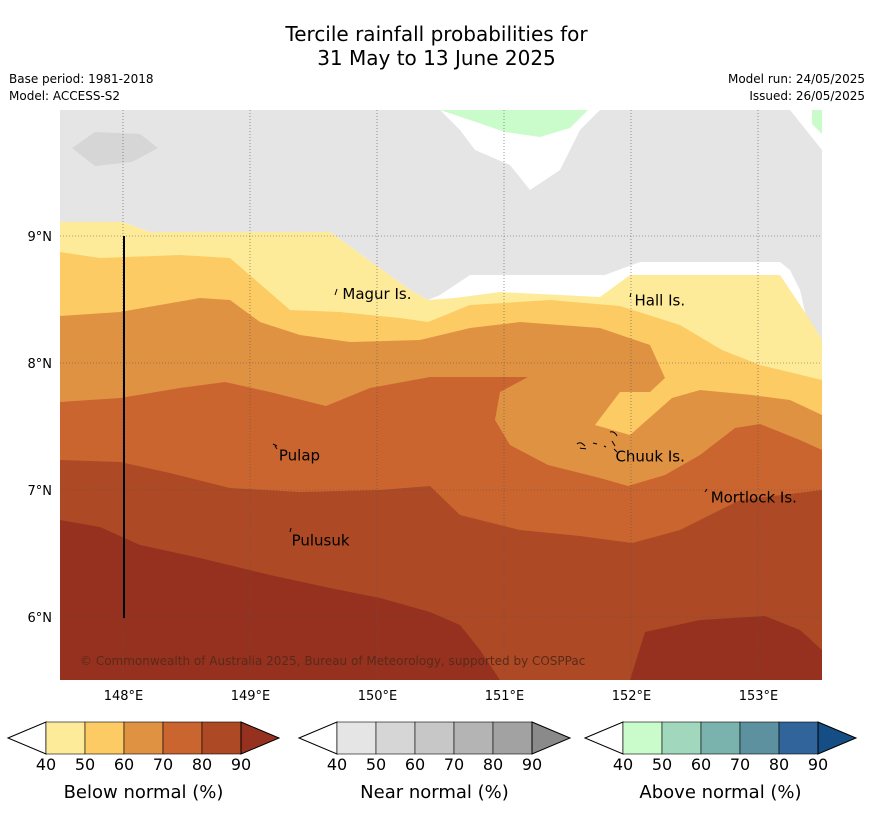 The width and height of the screenshot is (873, 816). Describe the element at coordinates (378, 696) in the screenshot. I see `longitude-label: 150°E` at that location.